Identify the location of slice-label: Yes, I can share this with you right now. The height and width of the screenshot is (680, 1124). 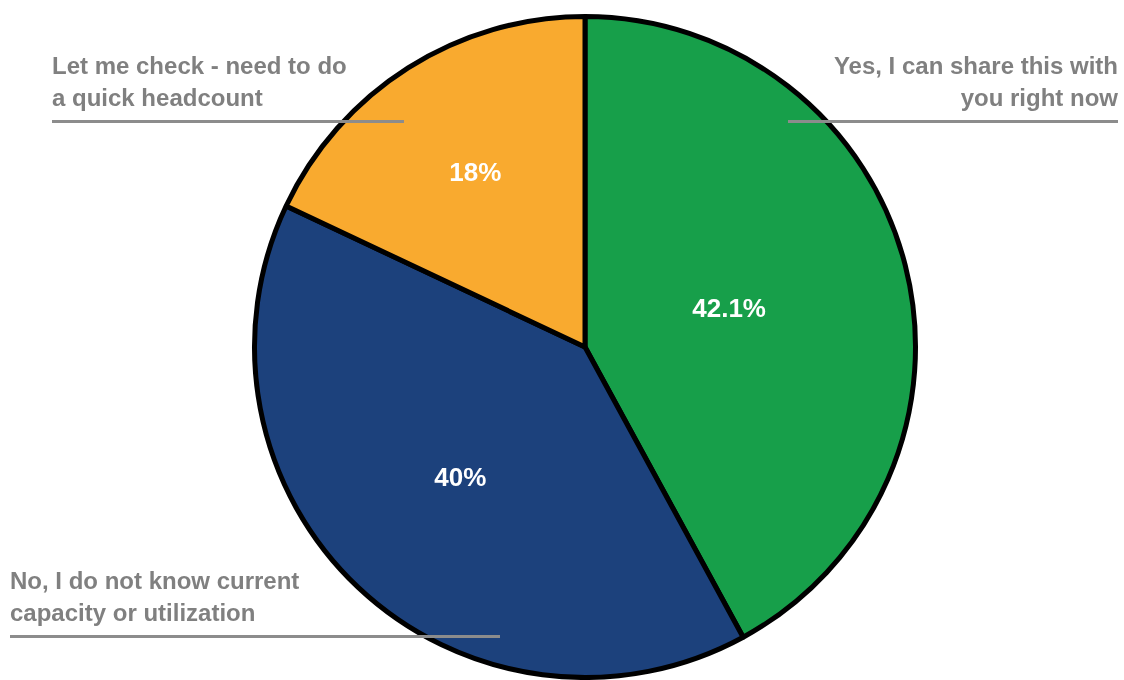
(975, 82).